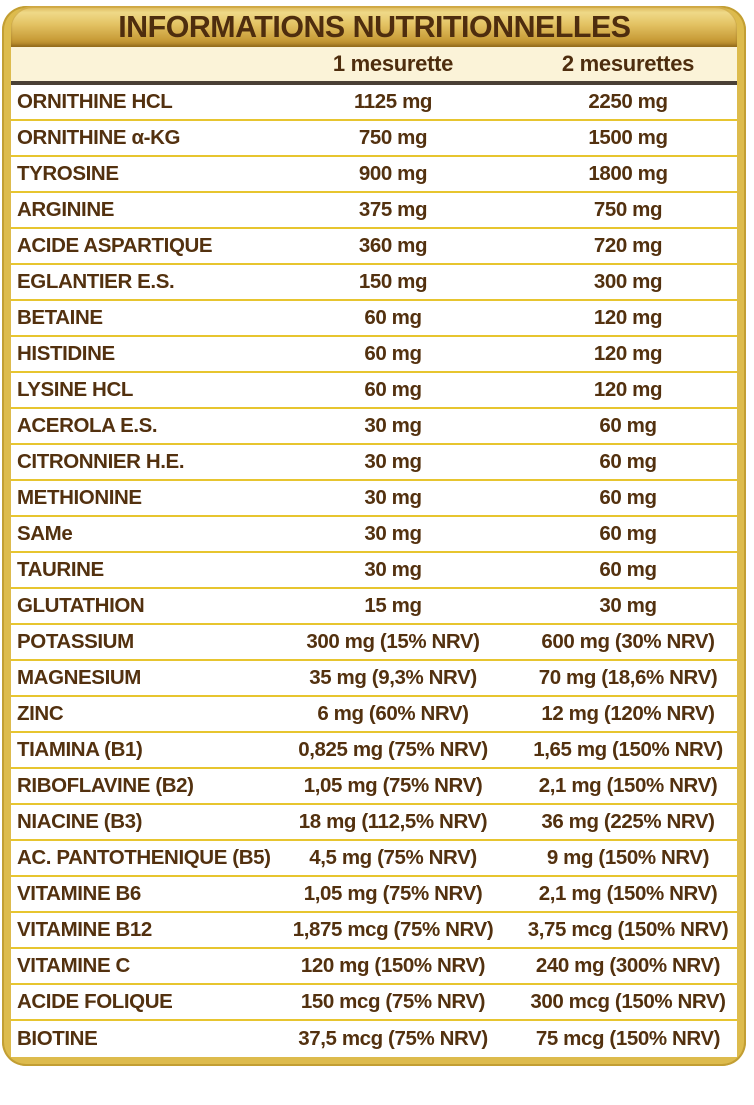 This screenshot has width=754, height=1105. I want to click on table-row: EGLANTIER E.S. 150 mg 300 mg, so click(374, 283).